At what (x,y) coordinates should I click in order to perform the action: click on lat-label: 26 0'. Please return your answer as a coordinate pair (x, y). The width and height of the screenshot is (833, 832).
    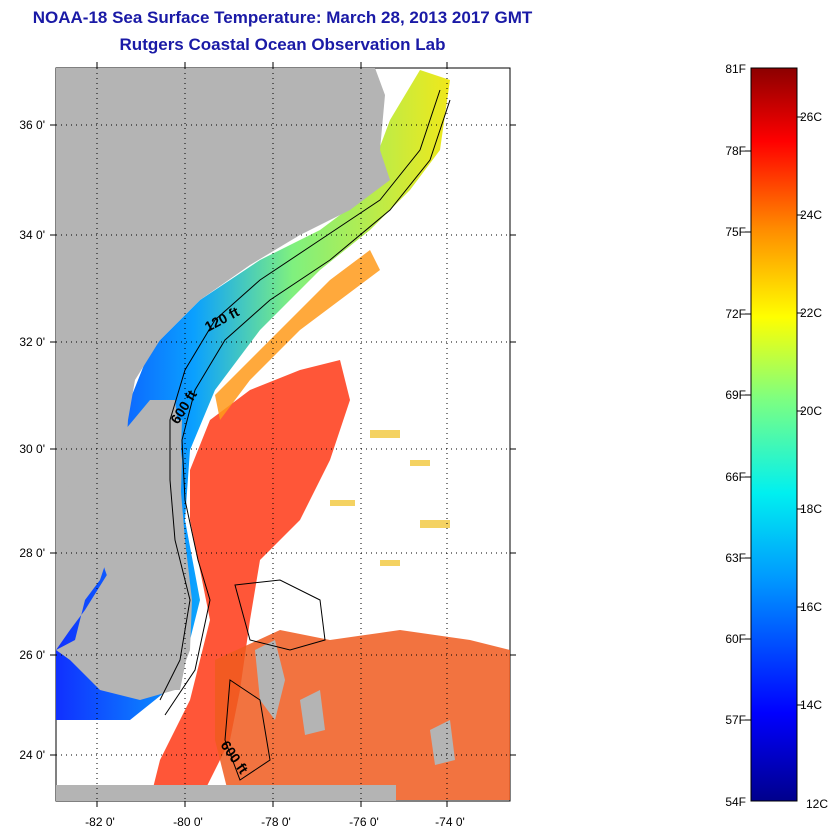
    Looking at the image, I should click on (32, 655).